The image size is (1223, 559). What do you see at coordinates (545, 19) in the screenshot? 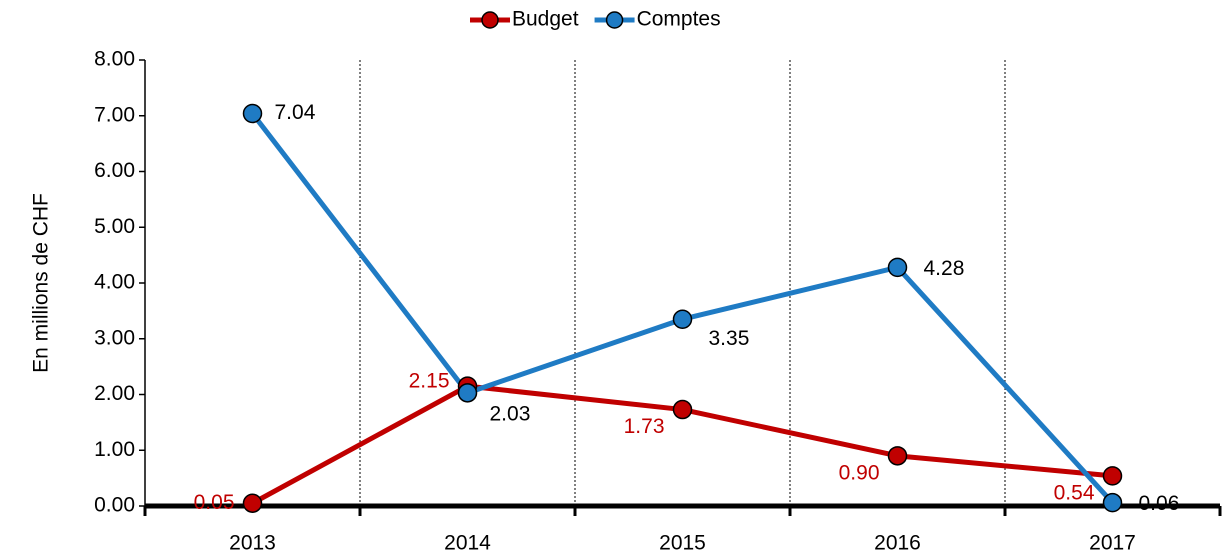
I see `legend-label: Budget` at bounding box center [545, 19].